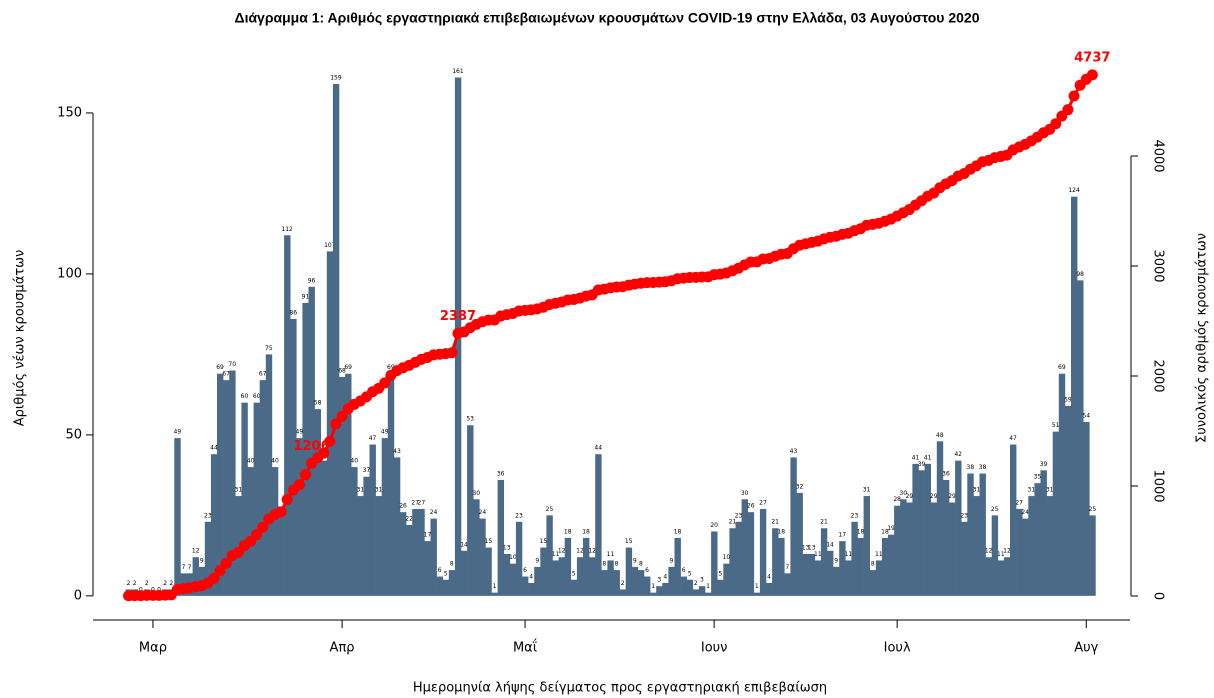 Image resolution: width=1214 pixels, height=698 pixels. I want to click on bar-label: 12, so click(562, 551).